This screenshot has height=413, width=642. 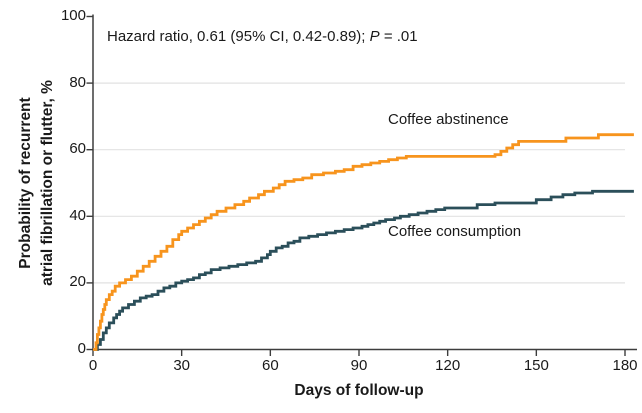 What do you see at coordinates (359, 390) in the screenshot?
I see `x-axis-title: Days of follow-up` at bounding box center [359, 390].